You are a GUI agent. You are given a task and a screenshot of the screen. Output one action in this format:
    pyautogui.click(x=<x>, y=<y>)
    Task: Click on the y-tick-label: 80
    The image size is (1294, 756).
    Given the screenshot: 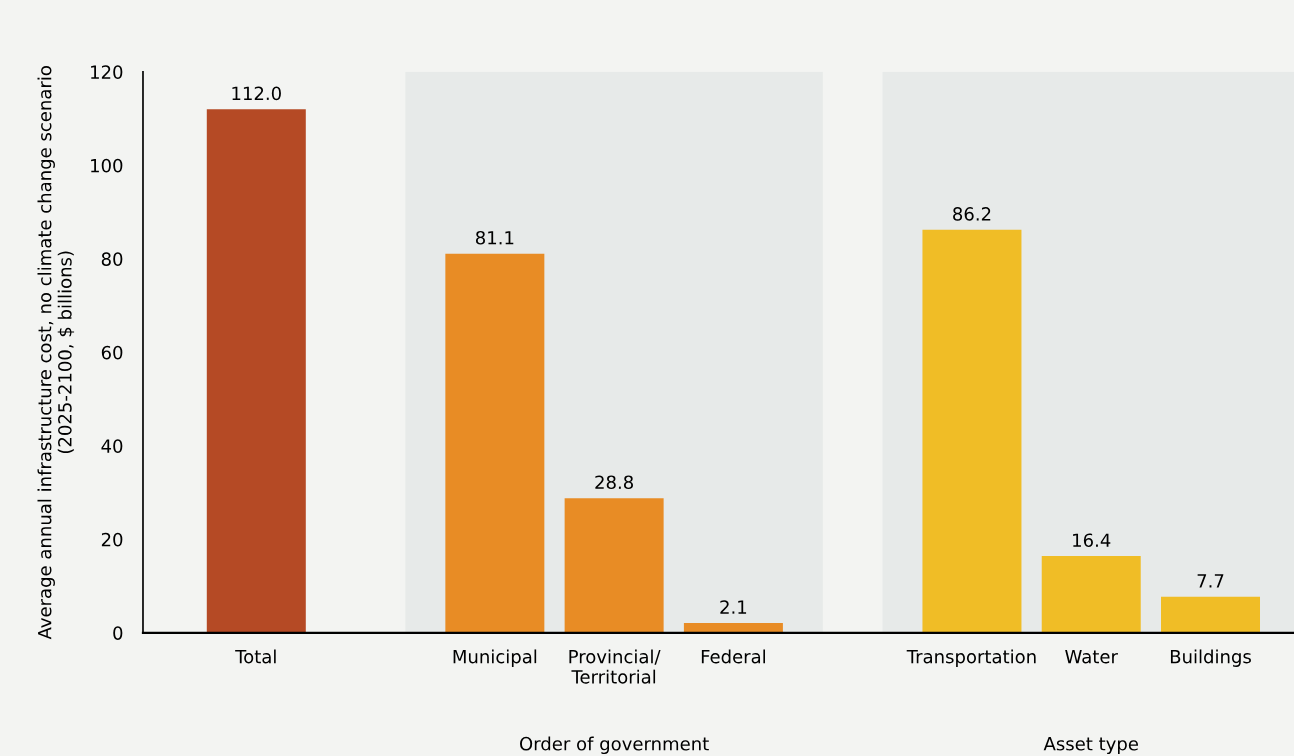 What is the action you would take?
    pyautogui.click(x=112, y=259)
    